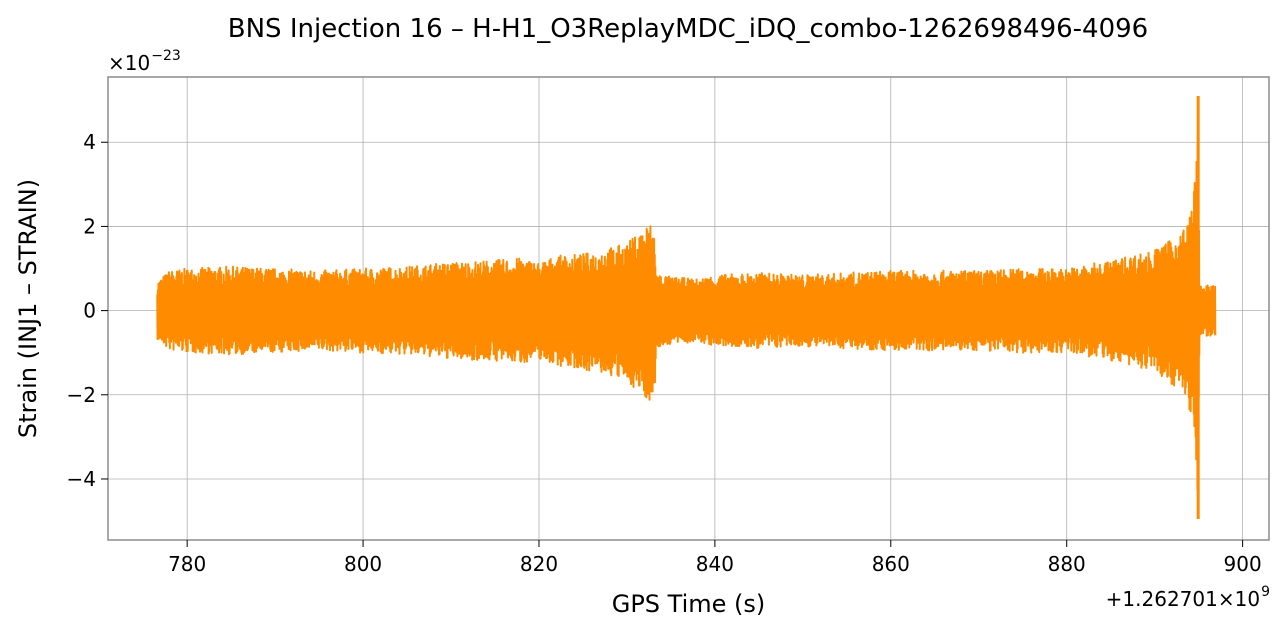 The height and width of the screenshot is (633, 1284). I want to click on y-tick-label: 2, so click(89, 226).